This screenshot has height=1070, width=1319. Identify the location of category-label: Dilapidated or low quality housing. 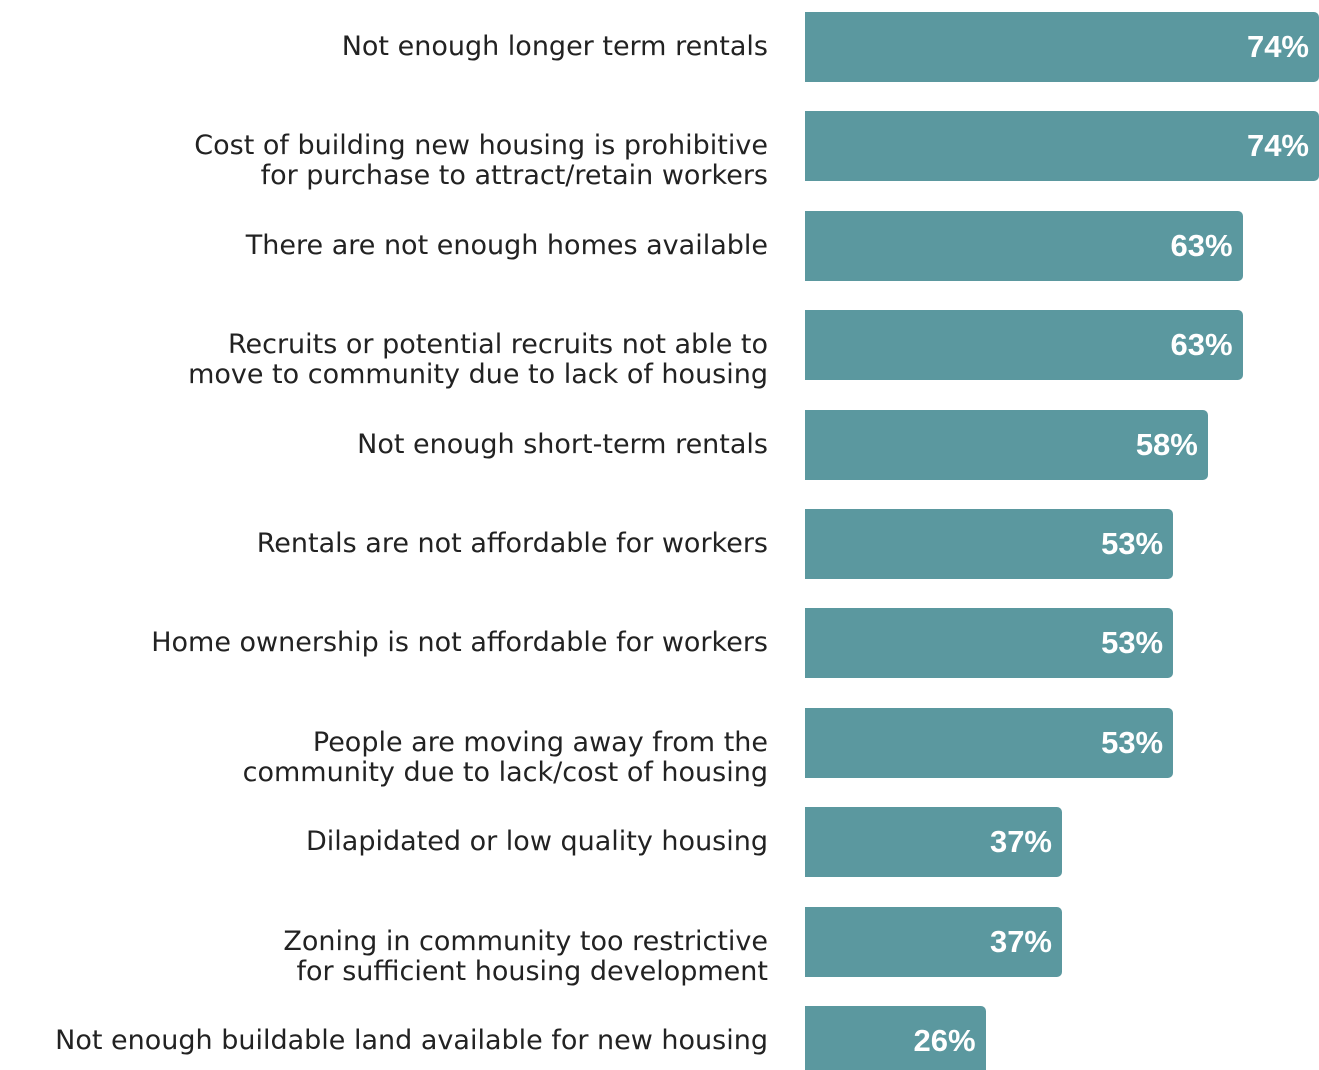
(537, 842).